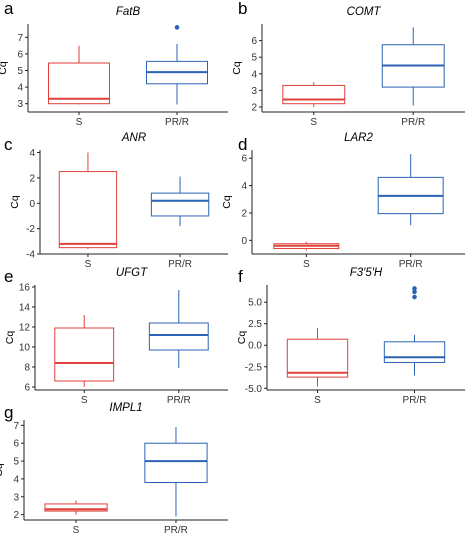  What do you see at coordinates (128, 12) in the screenshot?
I see `panel-title: FatB` at bounding box center [128, 12].